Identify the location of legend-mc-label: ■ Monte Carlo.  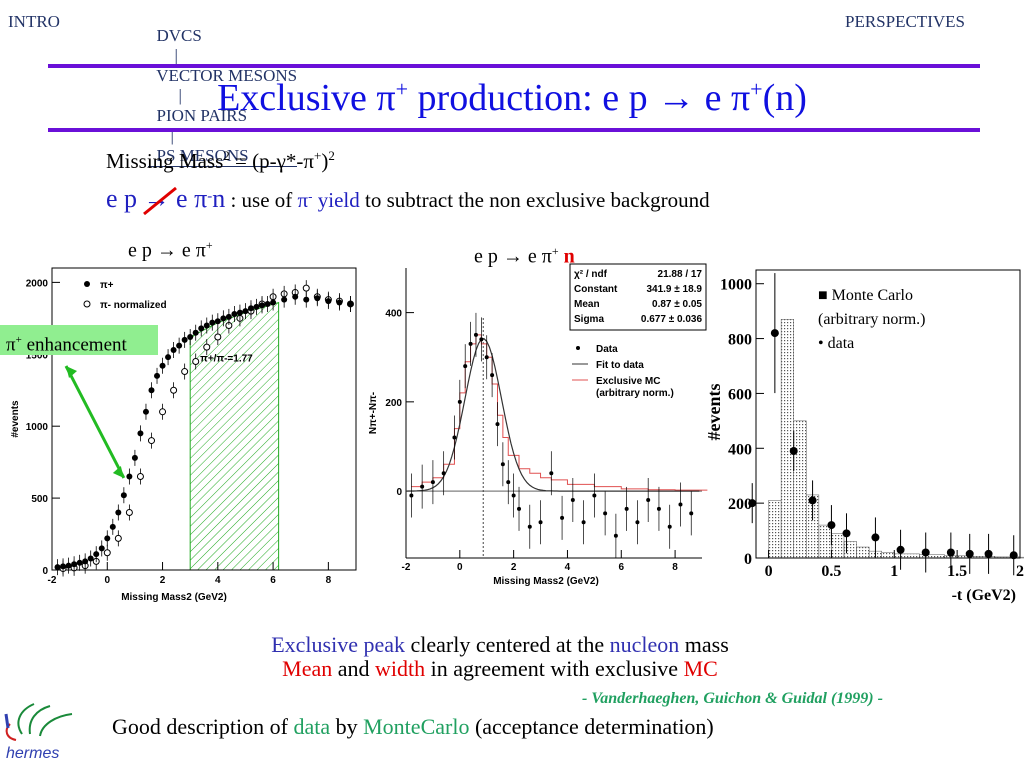
(865, 295).